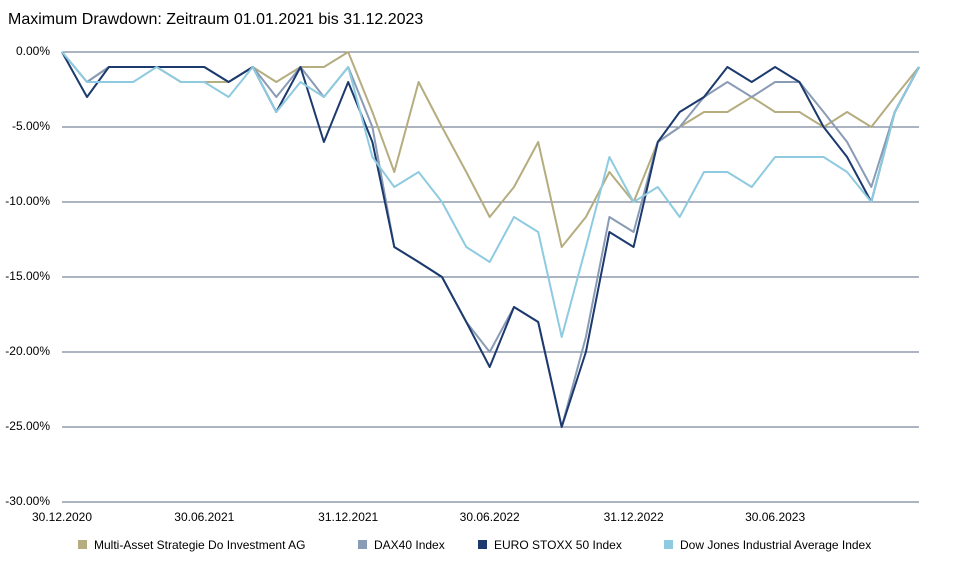  I want to click on y-tick-label: -25.00%, so click(27, 426).